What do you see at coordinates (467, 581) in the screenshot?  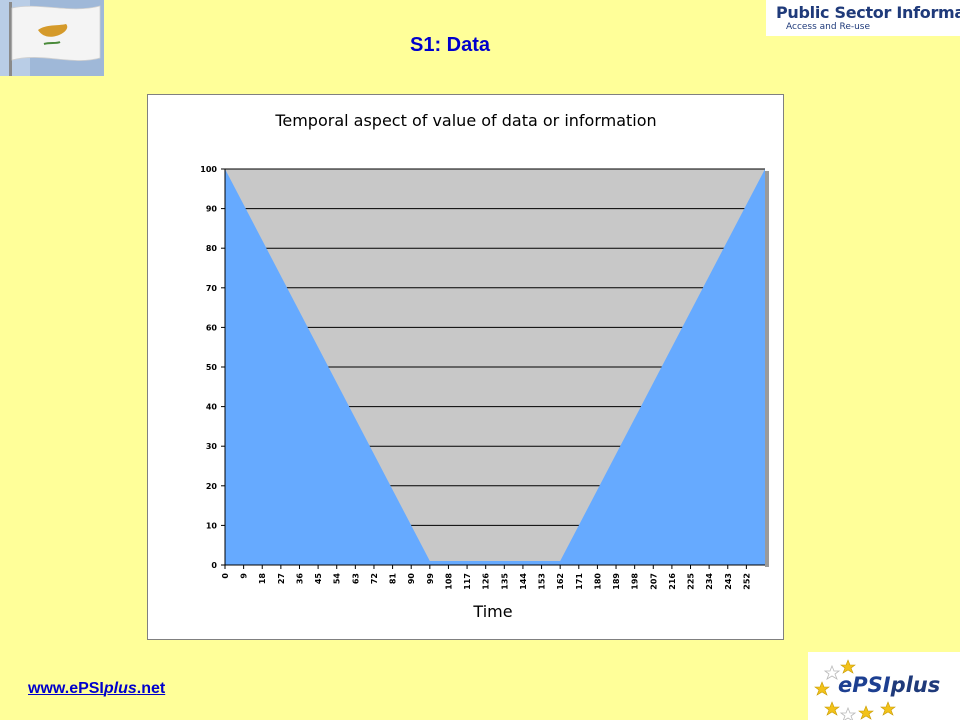 I see `x-tick-label: 117` at bounding box center [467, 581].